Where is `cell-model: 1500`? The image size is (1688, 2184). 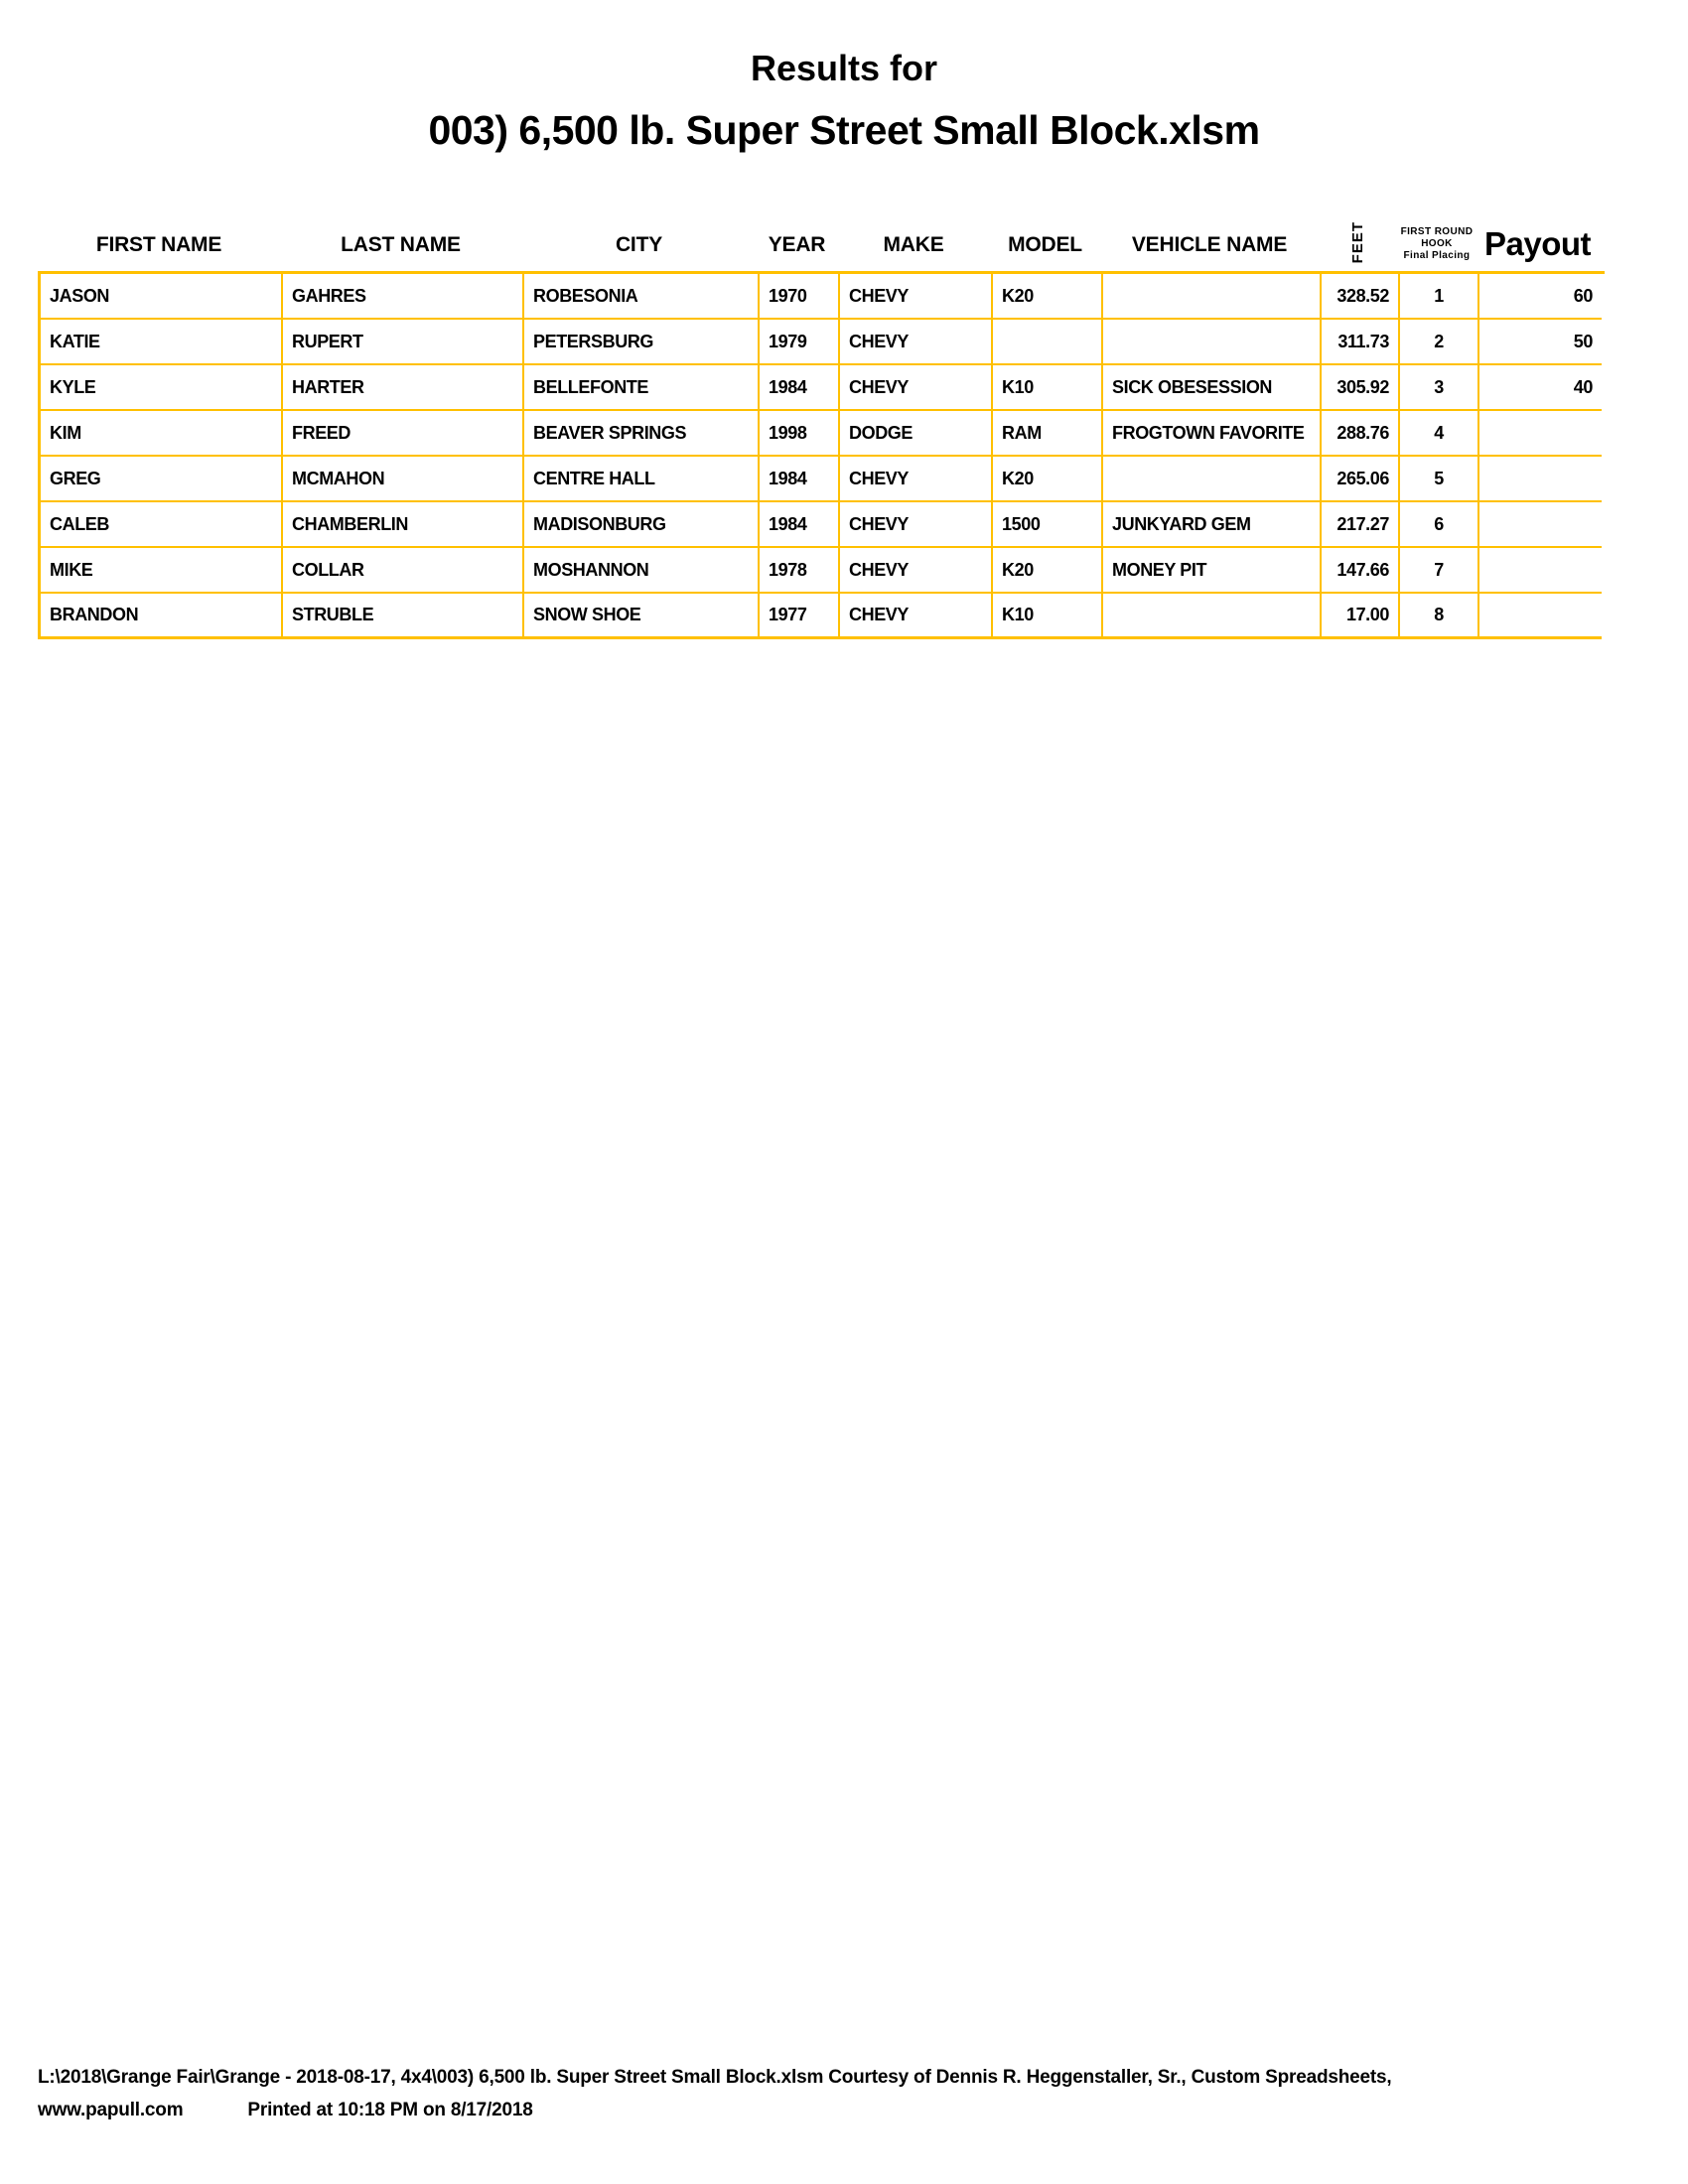 cell-model: 1500 is located at coordinates (1048, 525).